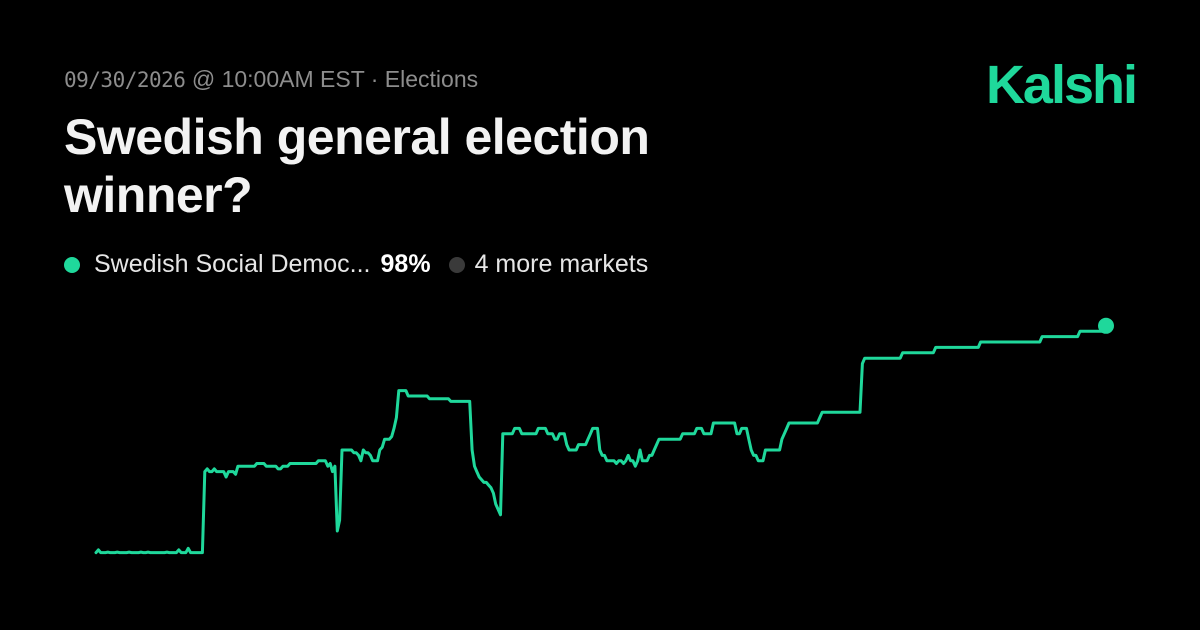  Describe the element at coordinates (561, 264) in the screenshot. I see `more-markets-label: 4 more markets` at that location.